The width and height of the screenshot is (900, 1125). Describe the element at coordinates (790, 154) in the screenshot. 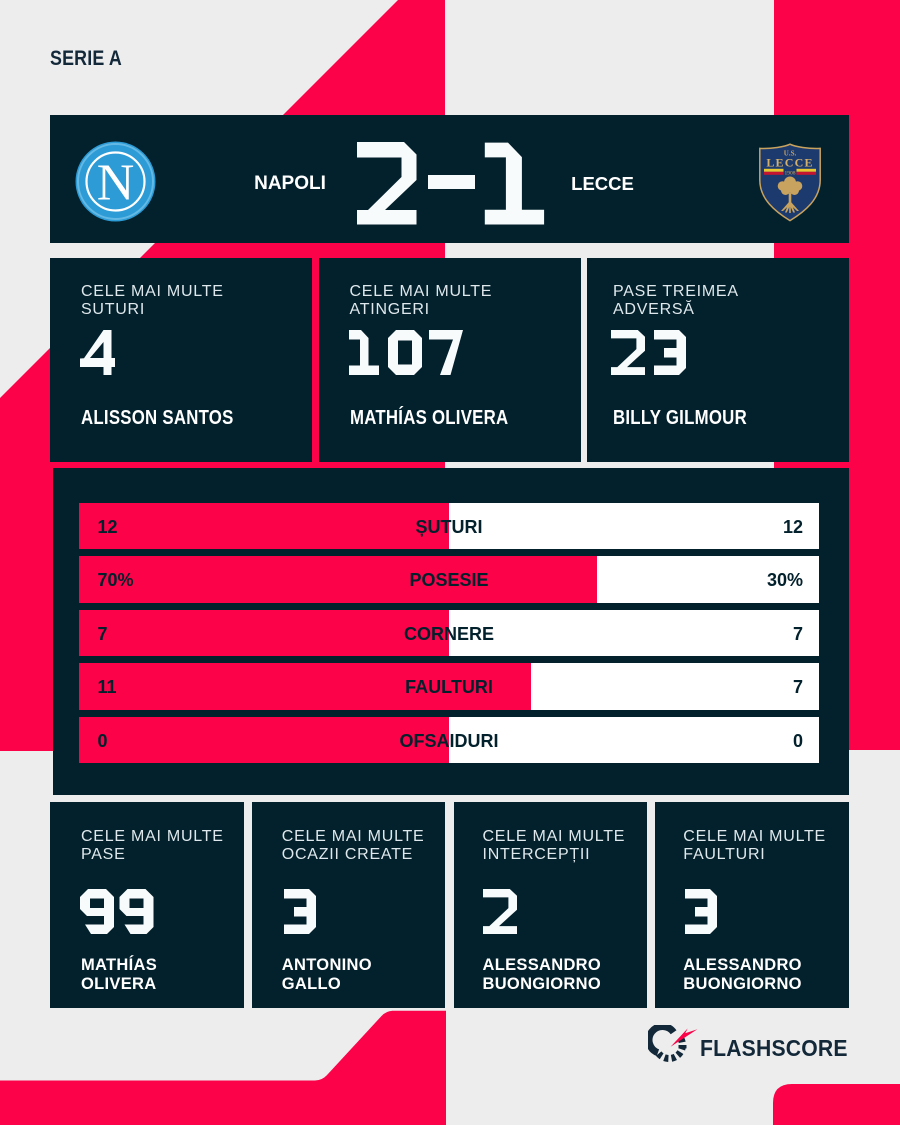

I see `svg-text: U.S.` at that location.